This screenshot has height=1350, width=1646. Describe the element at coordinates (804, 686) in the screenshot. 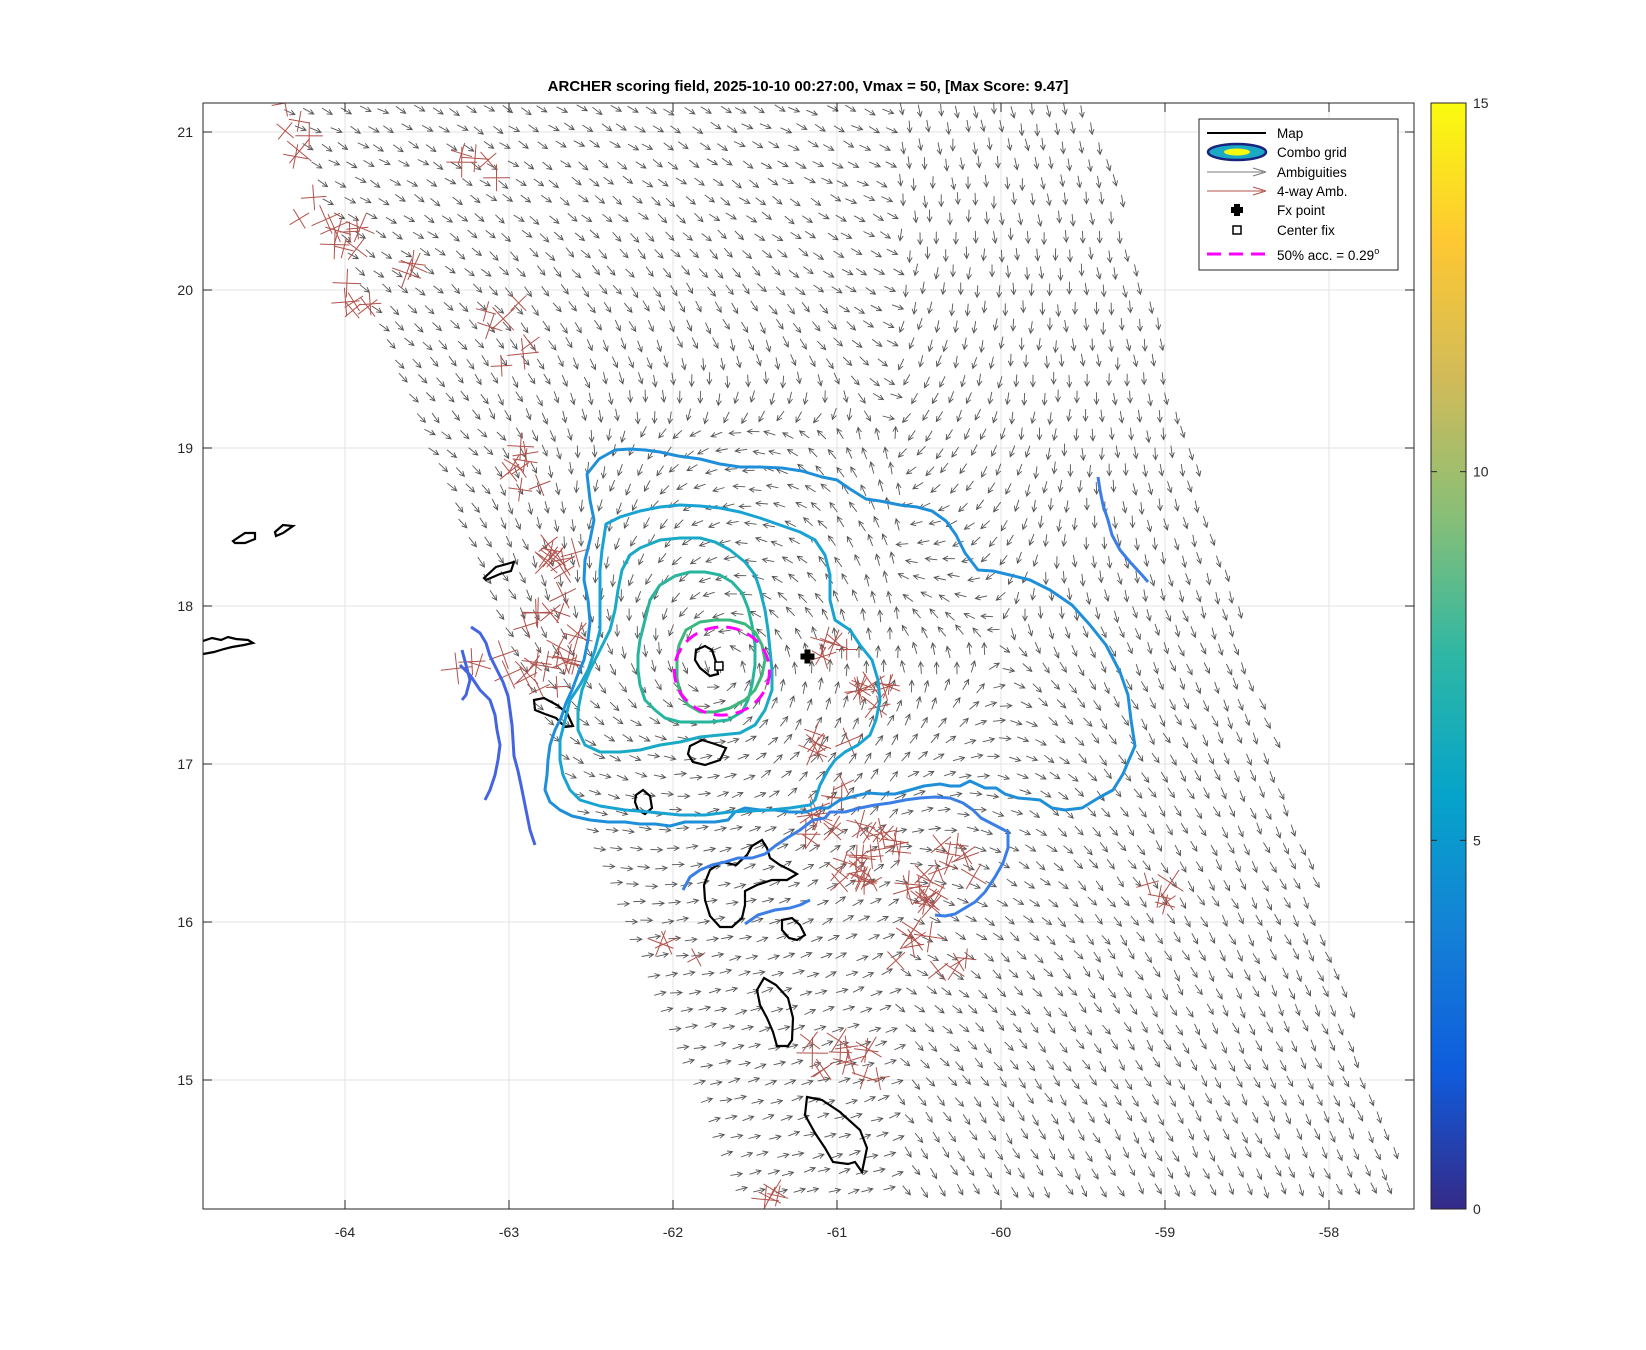

I see `score-contours` at that location.